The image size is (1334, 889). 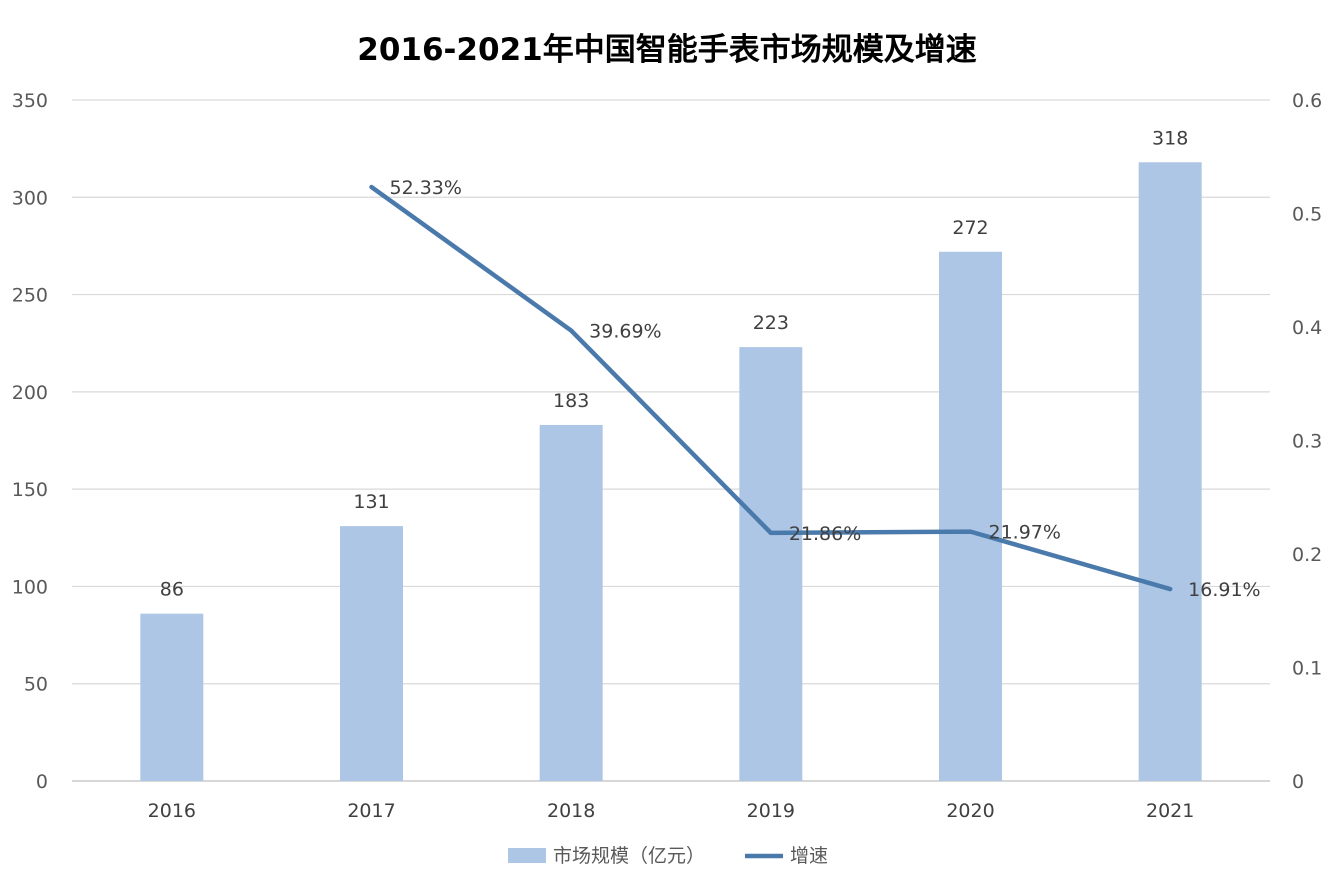 What do you see at coordinates (771, 323) in the screenshot?
I see `bar-data-label: 223` at bounding box center [771, 323].